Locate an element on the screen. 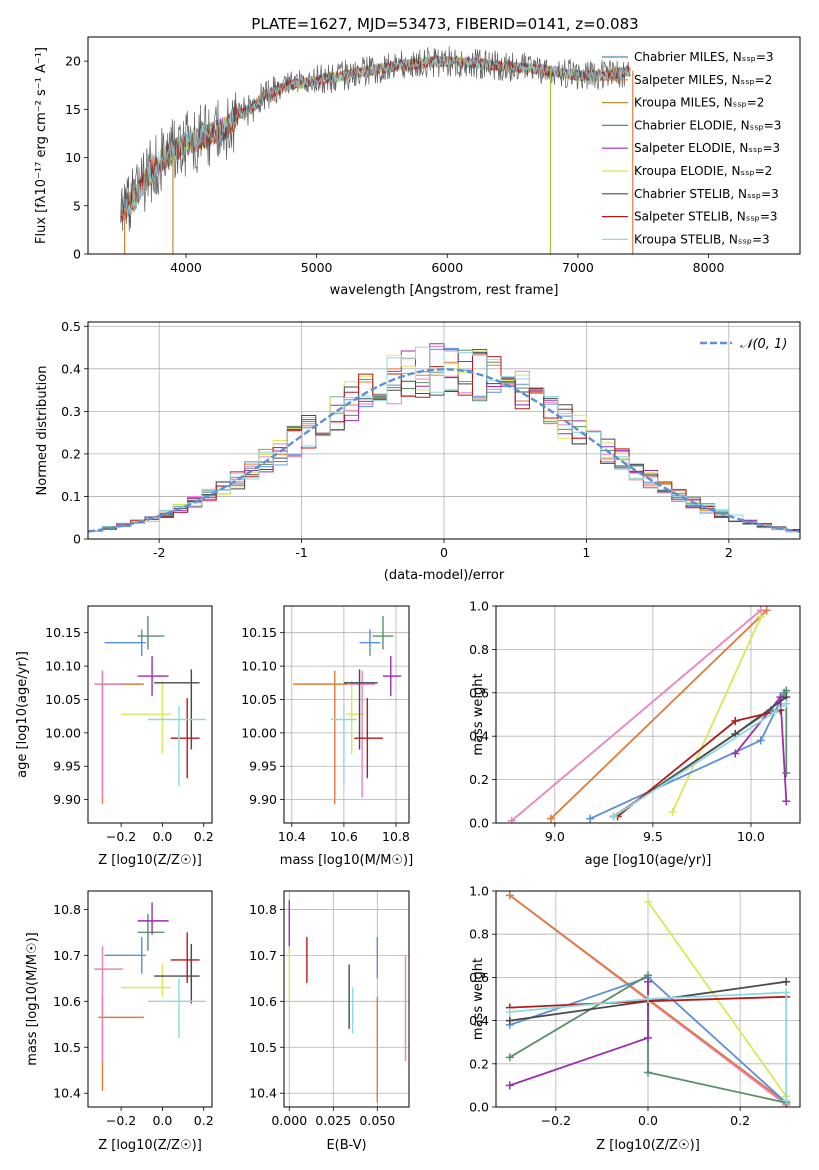  legend-entry: Chabrier ELODIE, Nₛₛₚ=3 is located at coordinates (707, 125).